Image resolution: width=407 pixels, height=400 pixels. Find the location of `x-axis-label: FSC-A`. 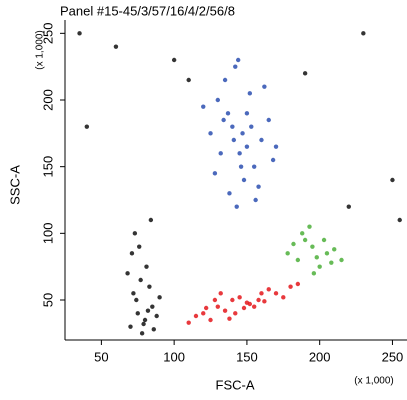

x-axis-label: FSC-A is located at coordinates (235, 384).